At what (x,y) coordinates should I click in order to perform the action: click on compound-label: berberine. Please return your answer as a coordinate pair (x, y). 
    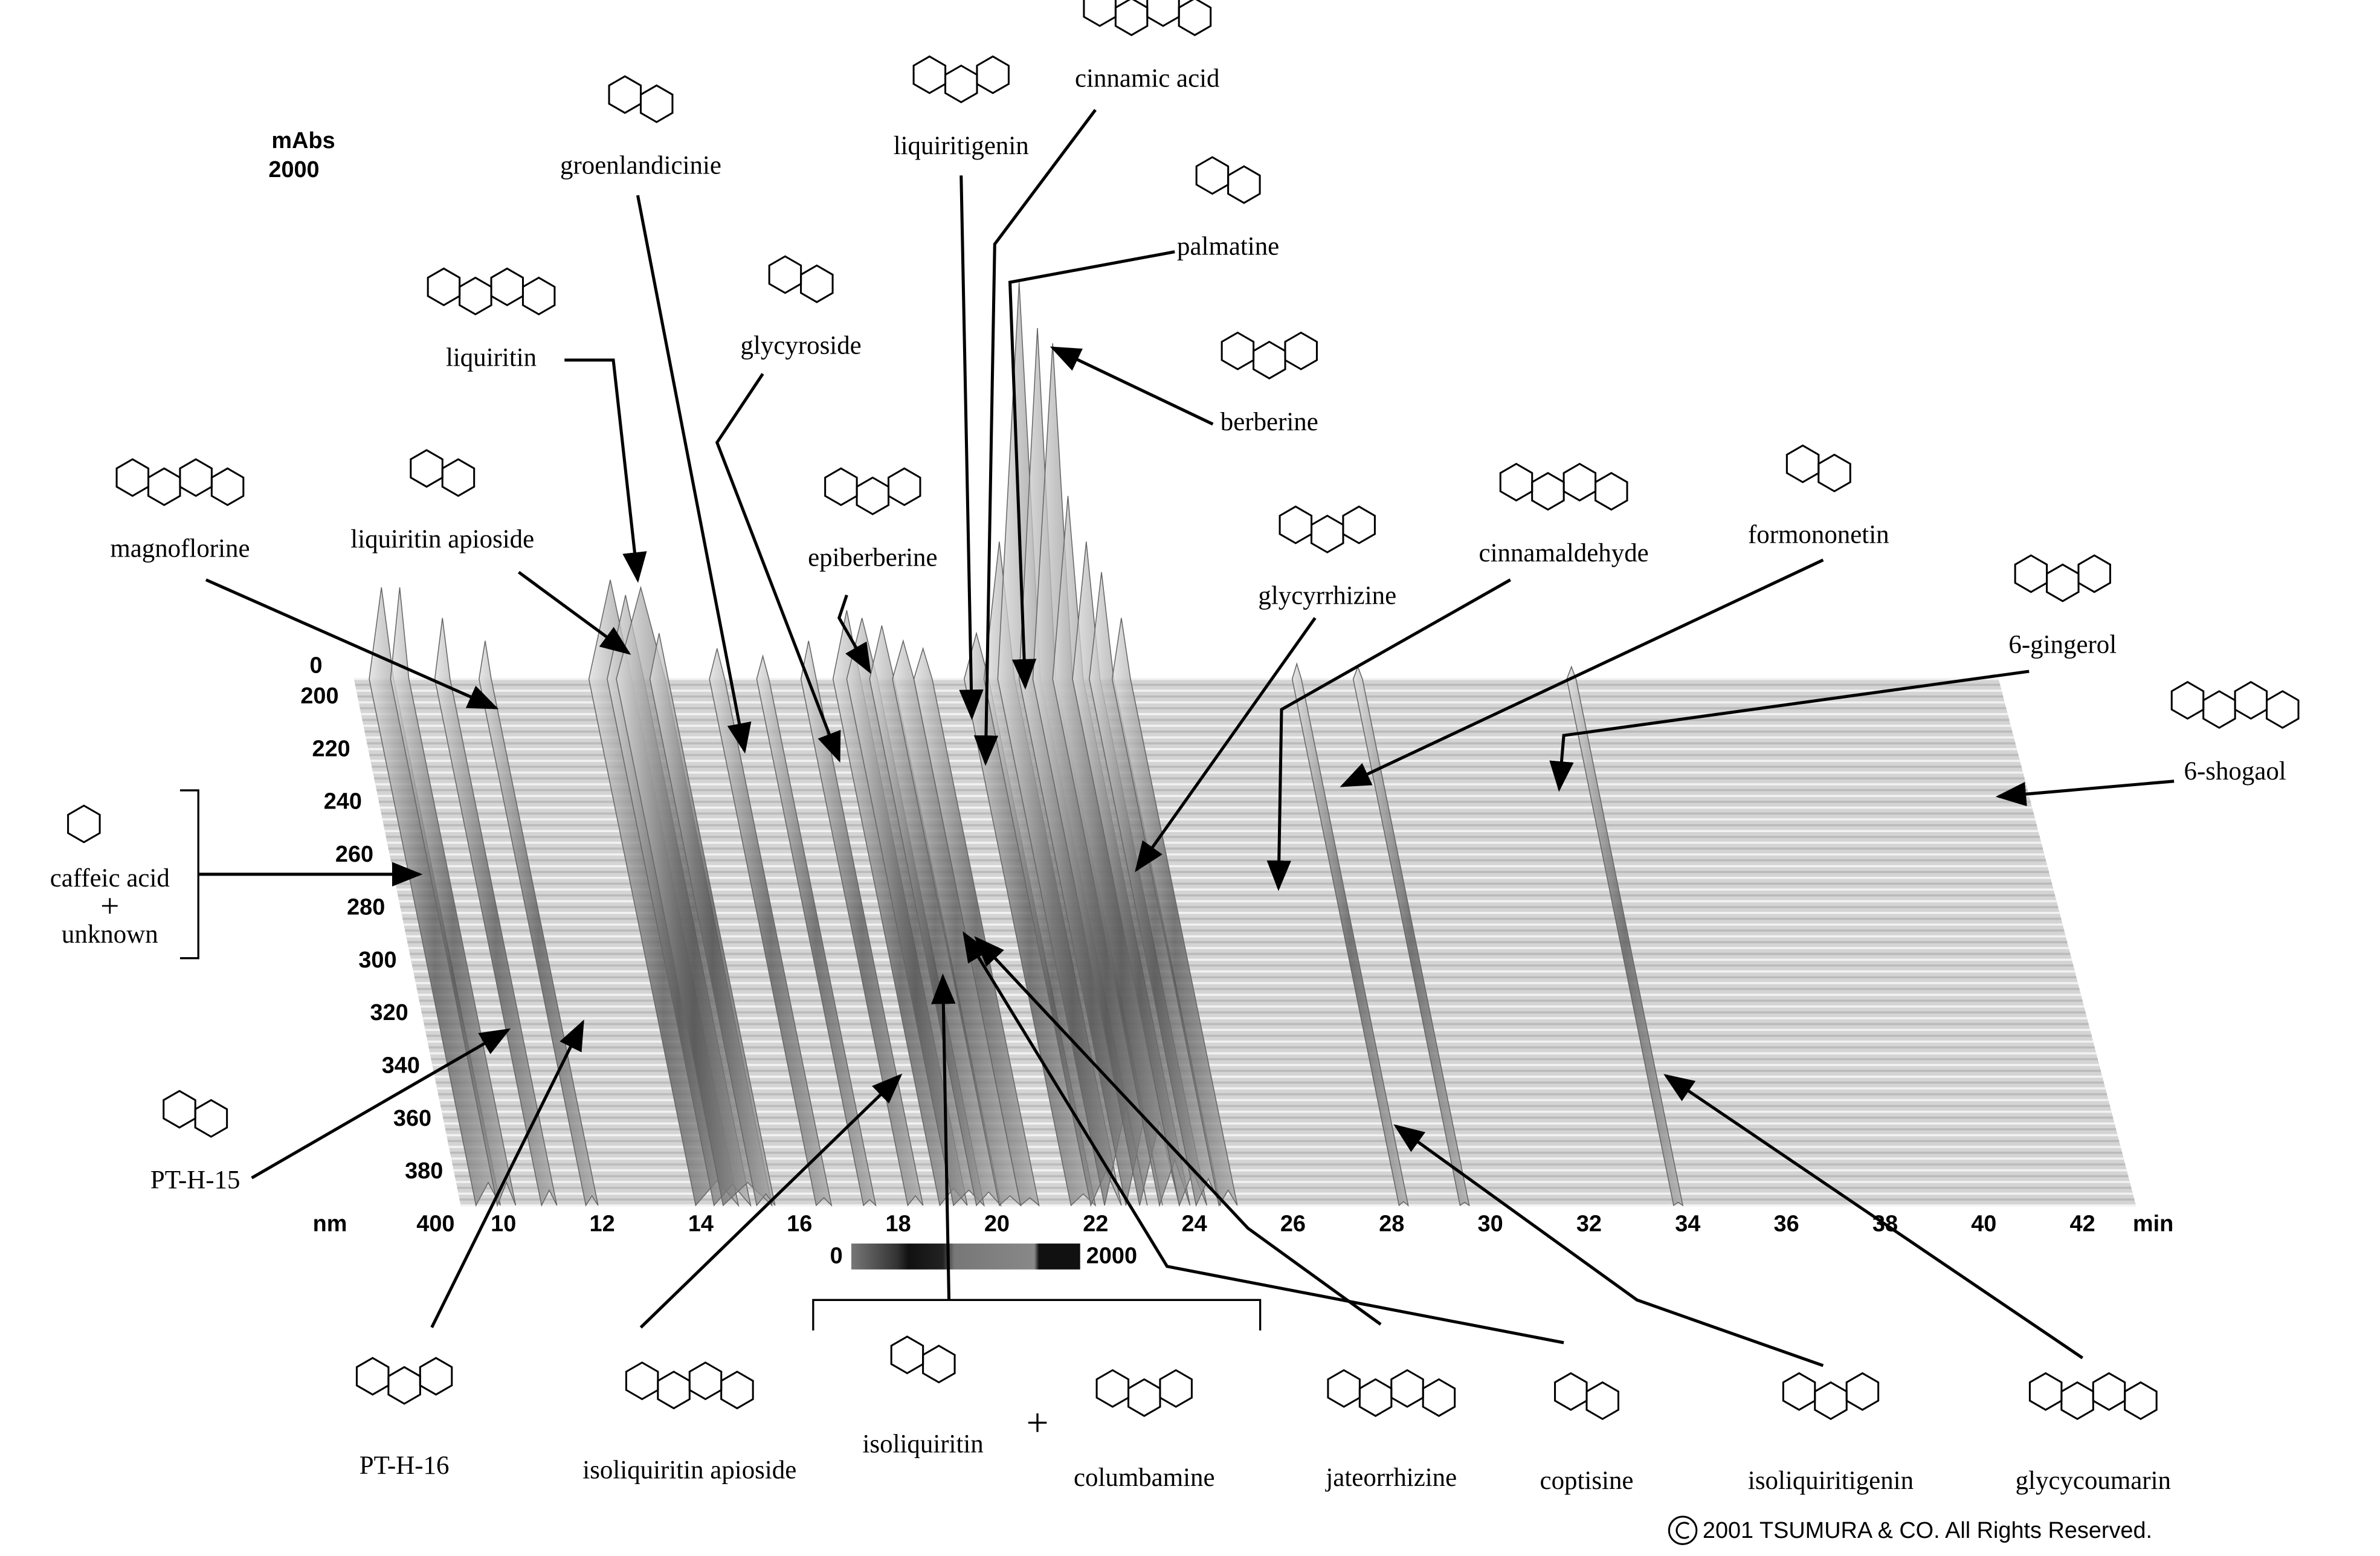
    Looking at the image, I should click on (1269, 422).